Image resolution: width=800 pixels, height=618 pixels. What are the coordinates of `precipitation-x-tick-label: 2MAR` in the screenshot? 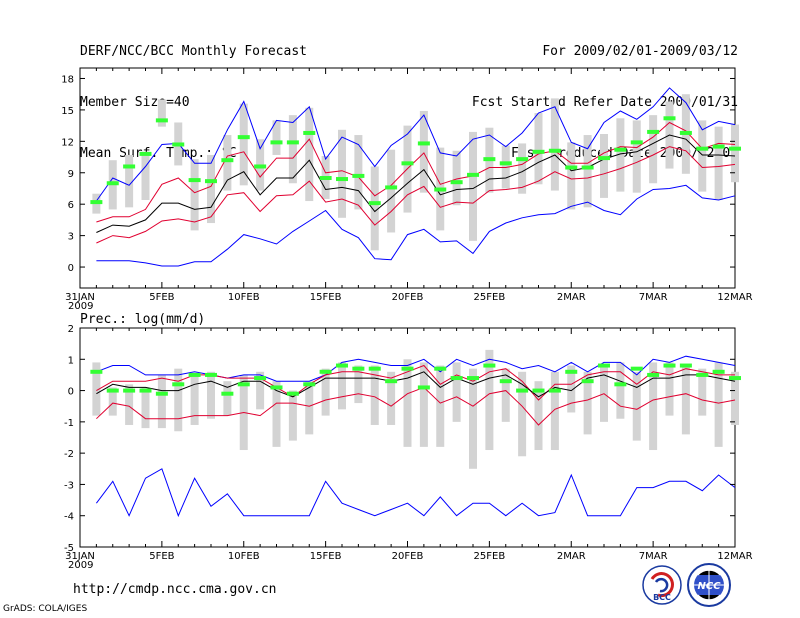 It's located at (571, 556).